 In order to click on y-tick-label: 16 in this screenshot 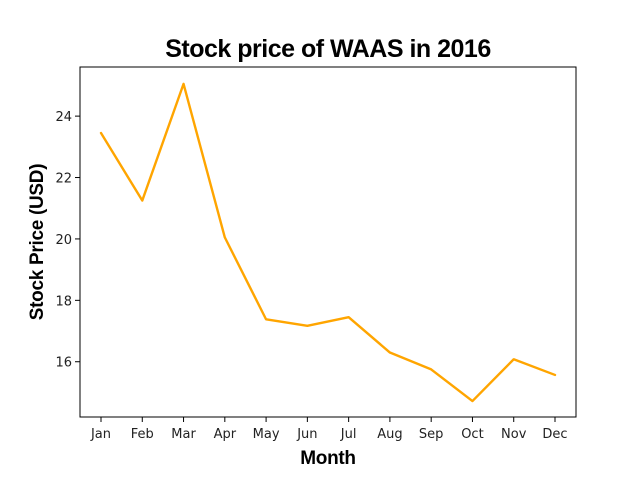, I will do `click(63, 363)`.